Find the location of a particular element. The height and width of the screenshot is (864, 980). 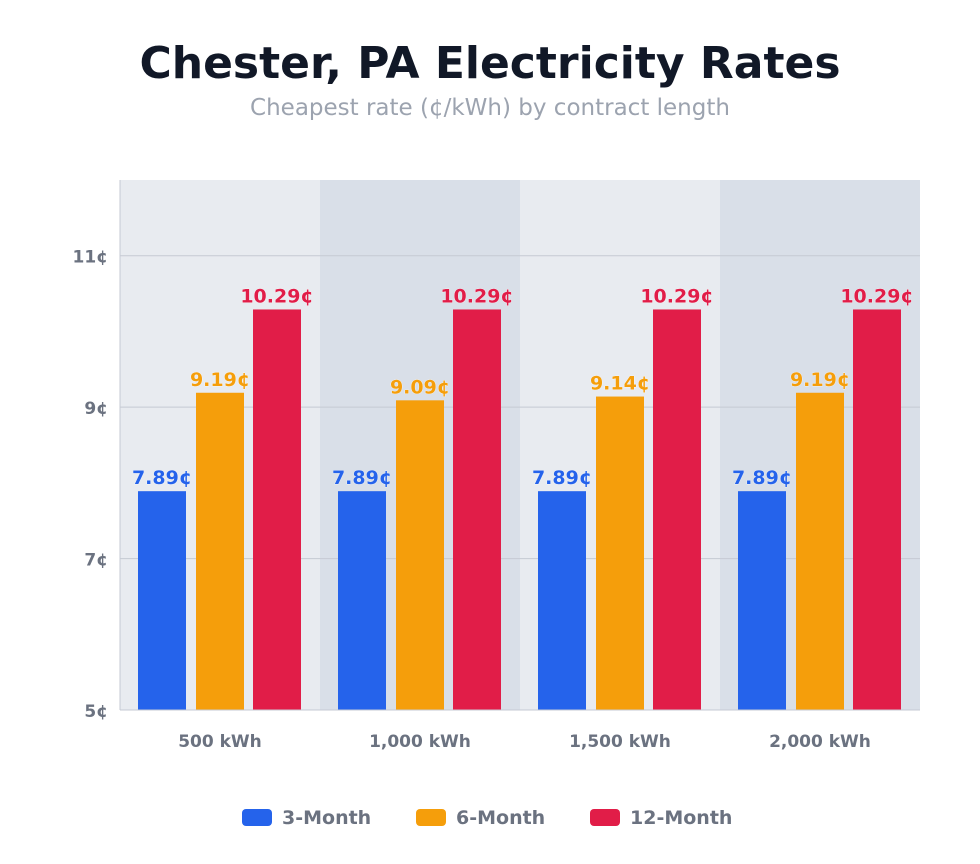

legend-label: 6-Month is located at coordinates (500, 818).